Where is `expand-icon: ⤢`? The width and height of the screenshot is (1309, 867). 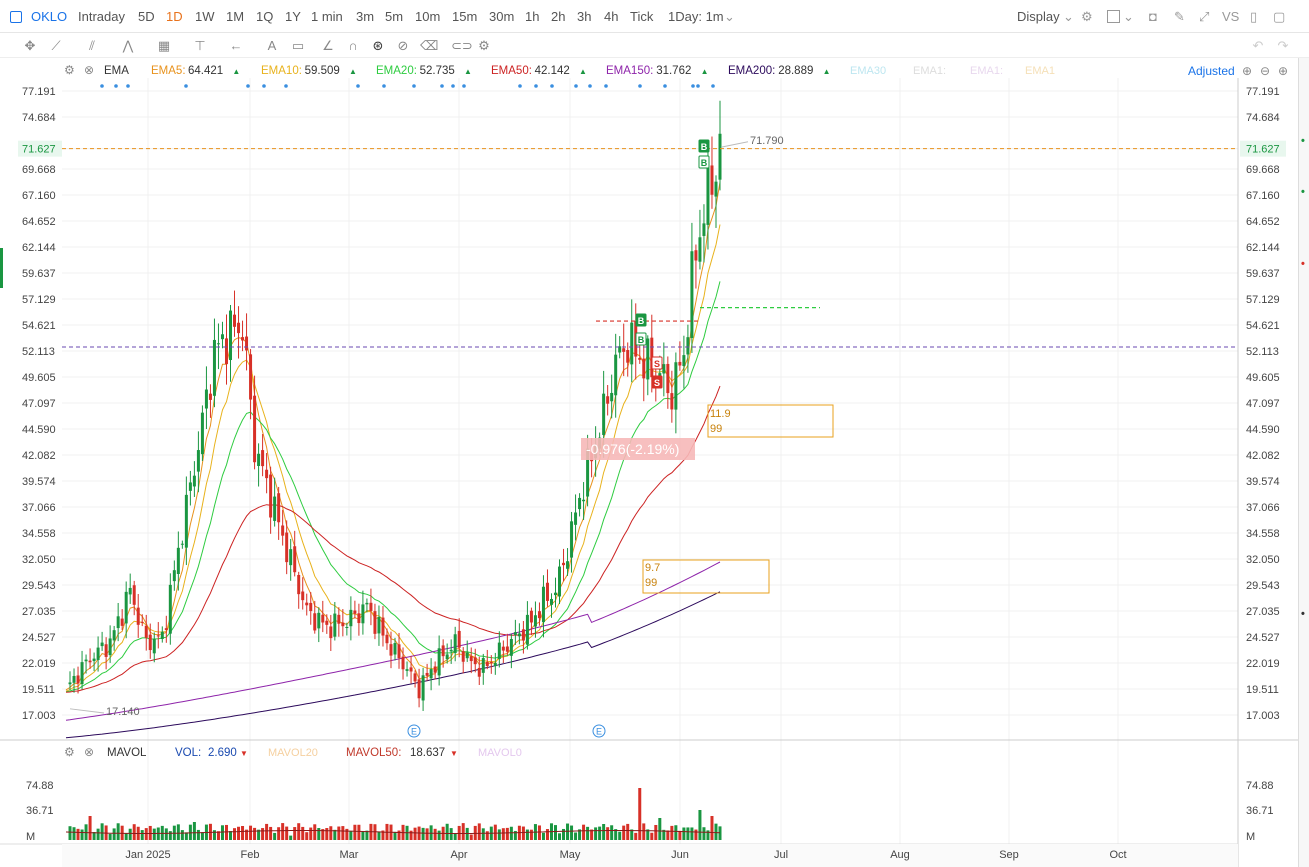
expand-icon: ⤢ is located at coordinates (1204, 16).